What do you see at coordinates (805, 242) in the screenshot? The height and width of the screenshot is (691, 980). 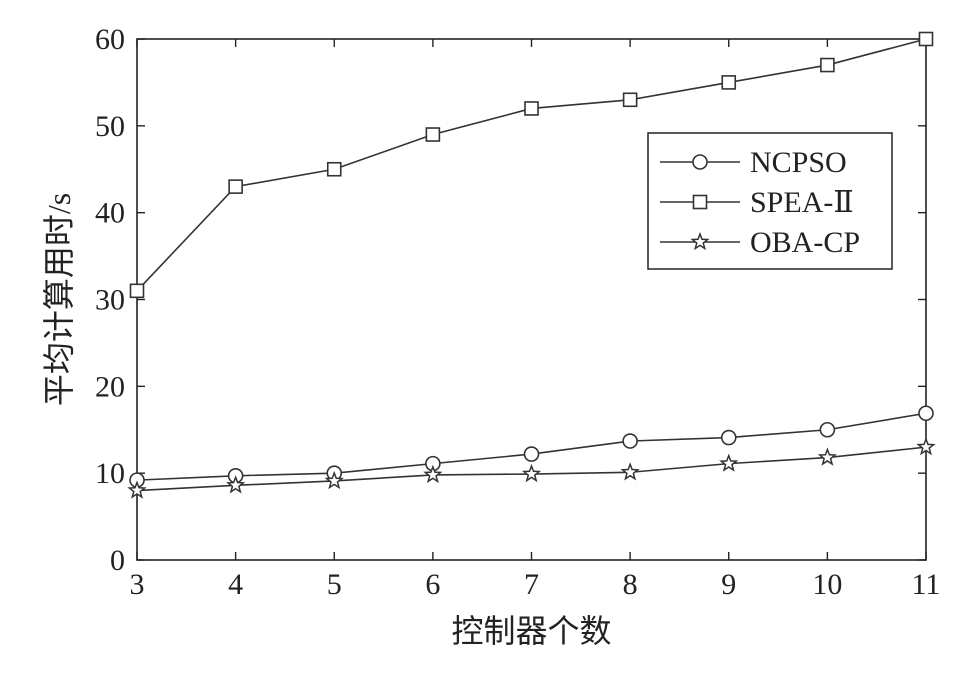 I see `legend-label: OBA-CP` at bounding box center [805, 242].